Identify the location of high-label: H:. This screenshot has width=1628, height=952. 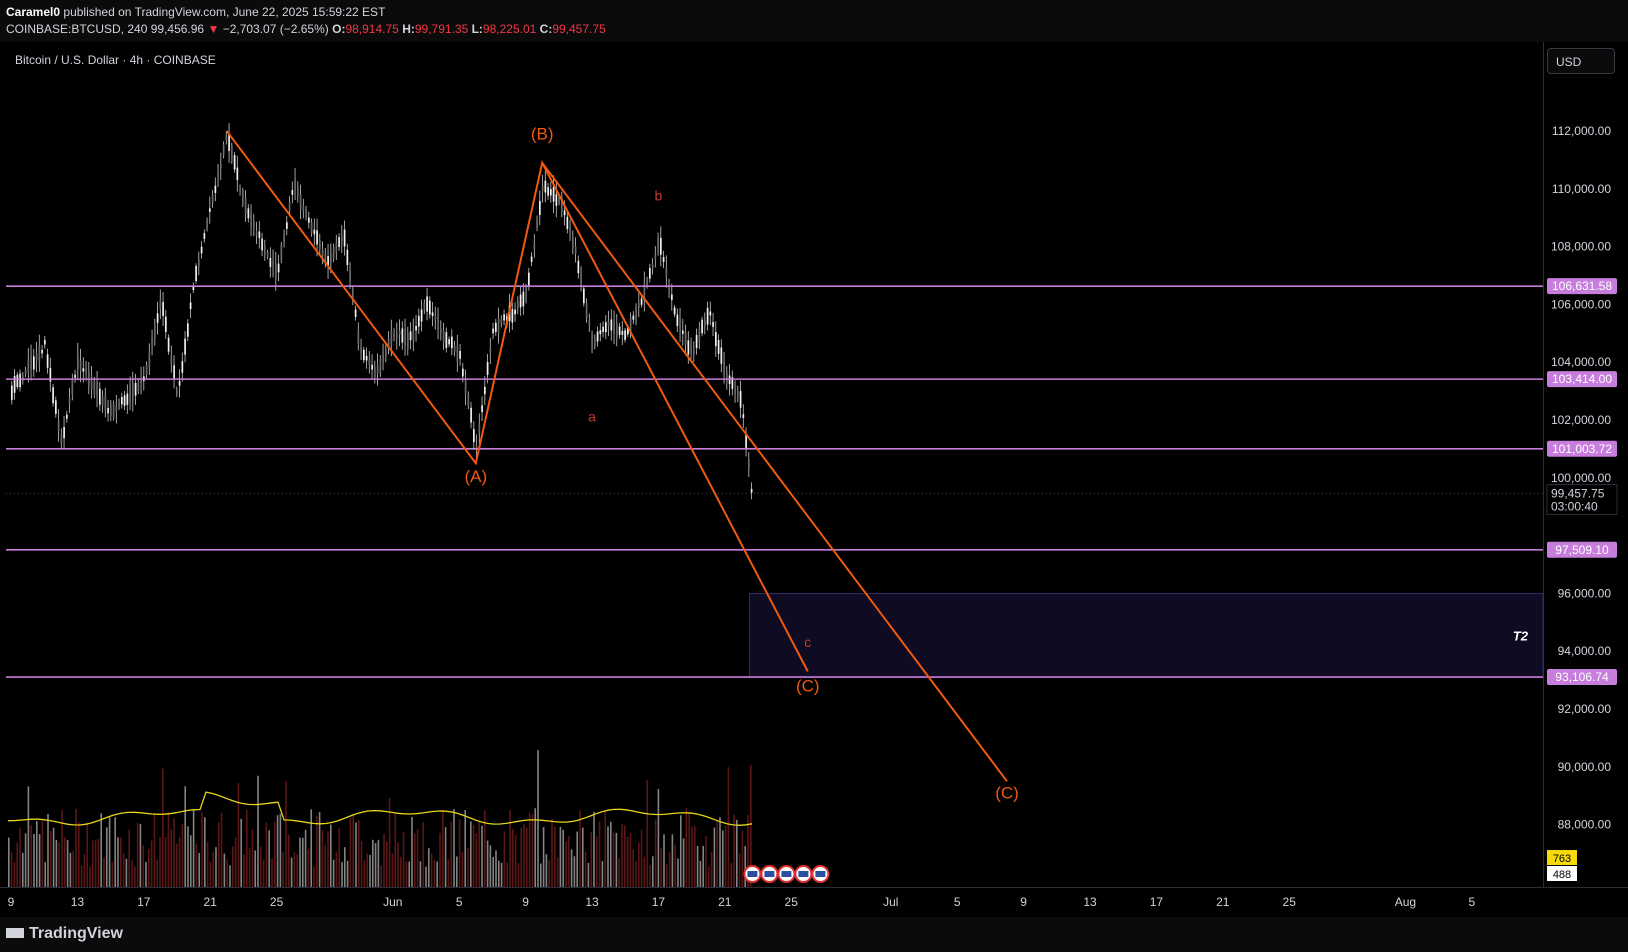
(408, 29).